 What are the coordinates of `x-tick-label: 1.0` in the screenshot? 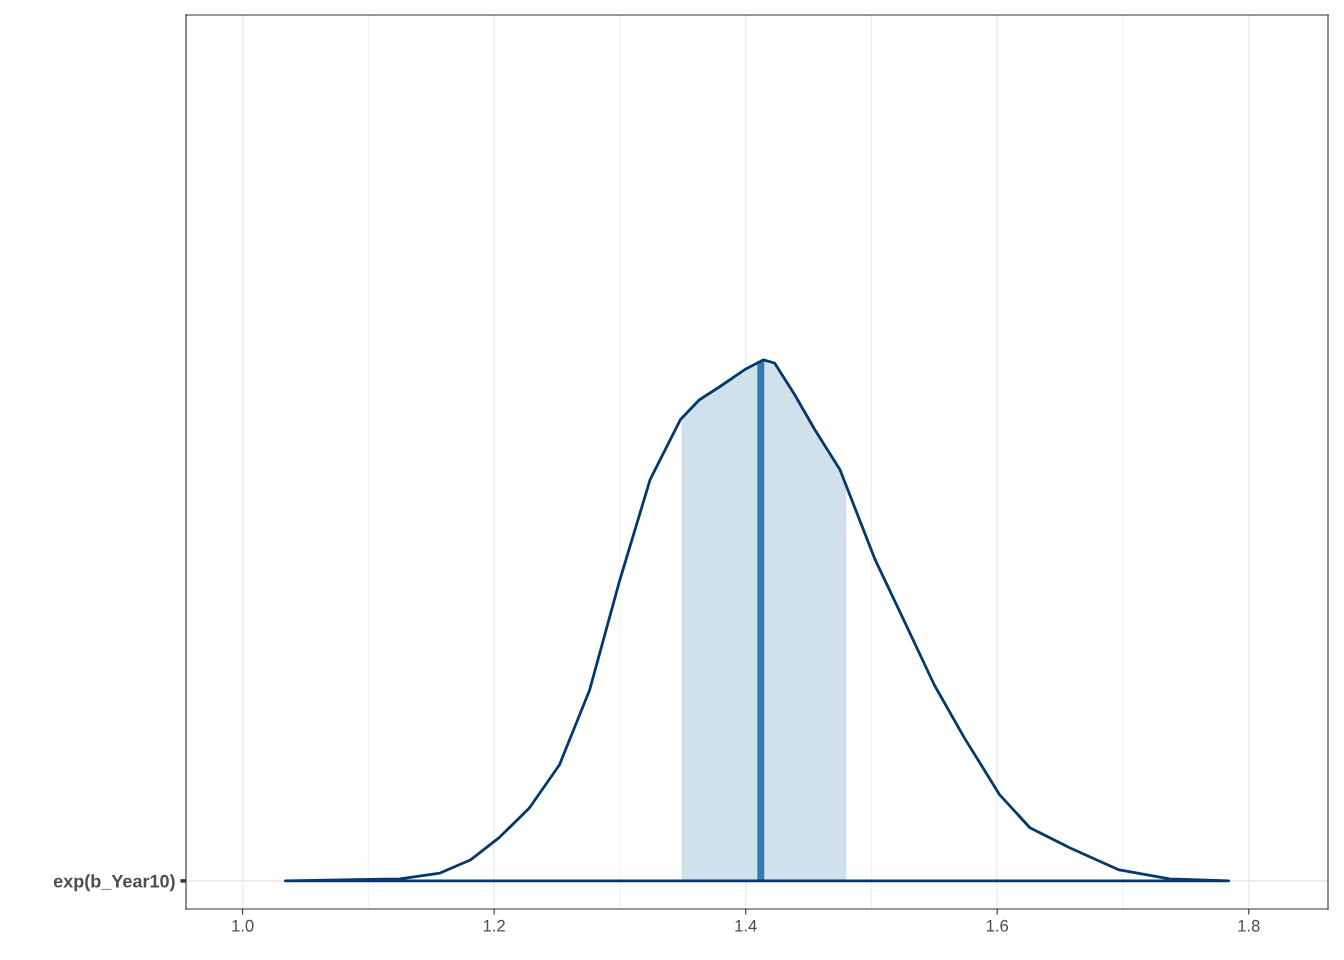 It's located at (243, 925).